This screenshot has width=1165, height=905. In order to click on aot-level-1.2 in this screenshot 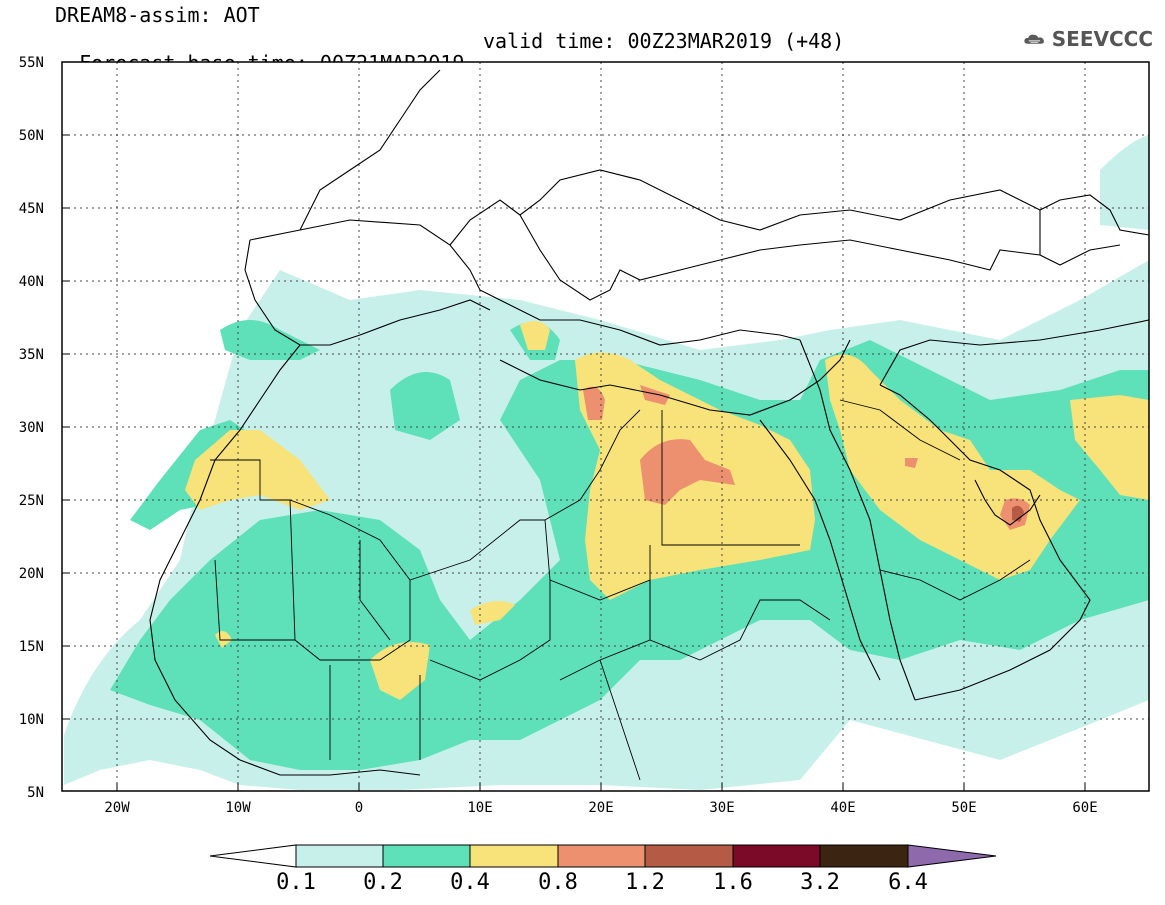, I will do `click(1018, 513)`.